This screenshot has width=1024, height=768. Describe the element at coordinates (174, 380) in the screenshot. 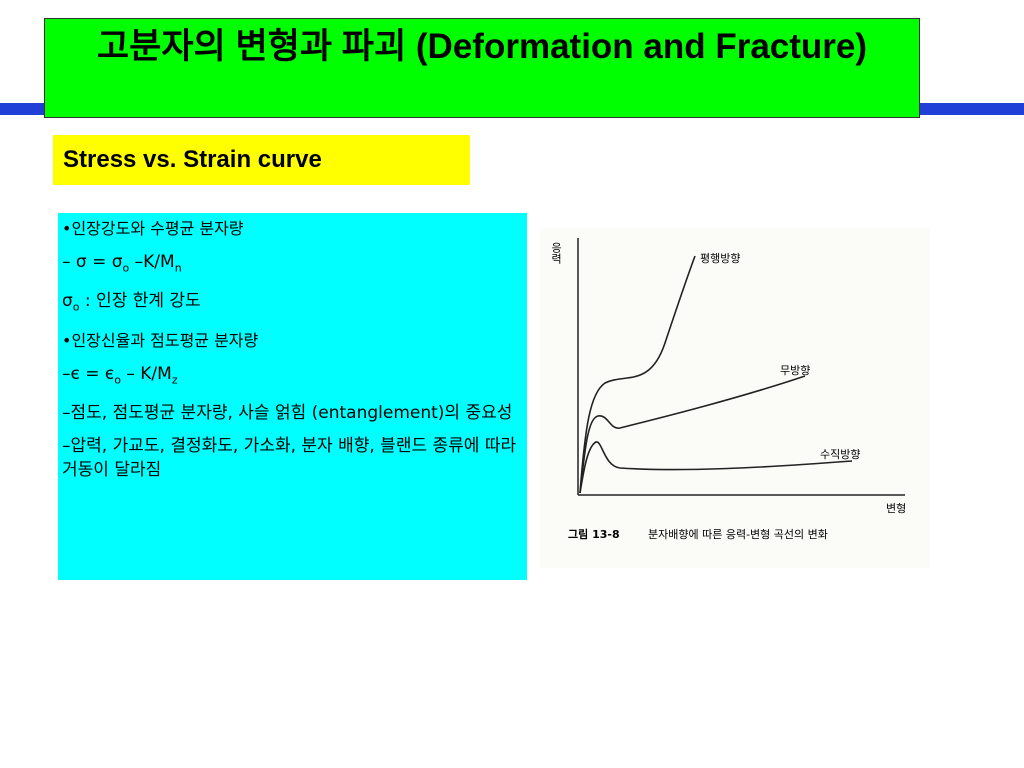

I see `subscript: z` at that location.